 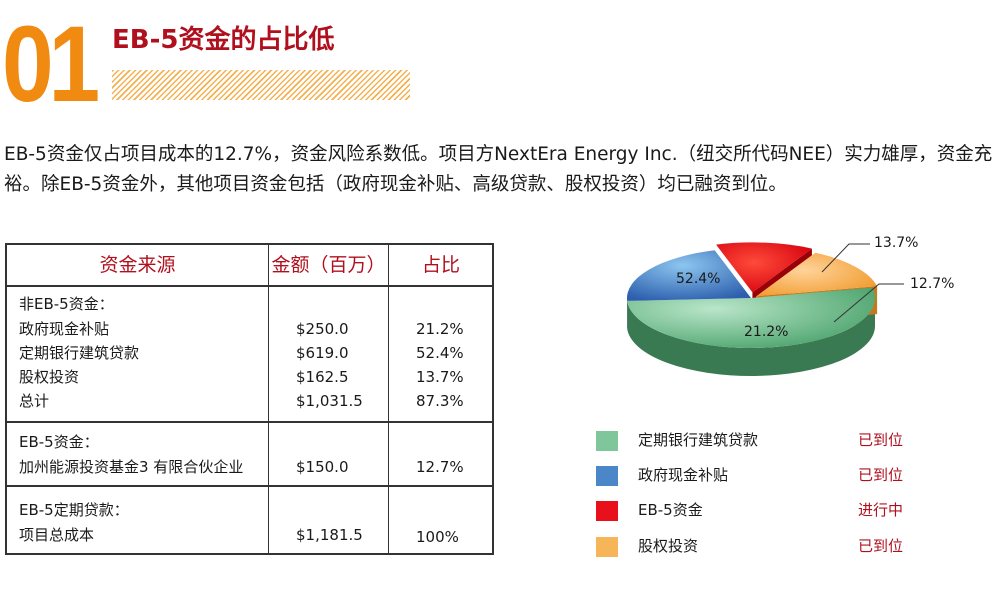 I want to click on row-amount: $619.0, so click(x=322, y=353).